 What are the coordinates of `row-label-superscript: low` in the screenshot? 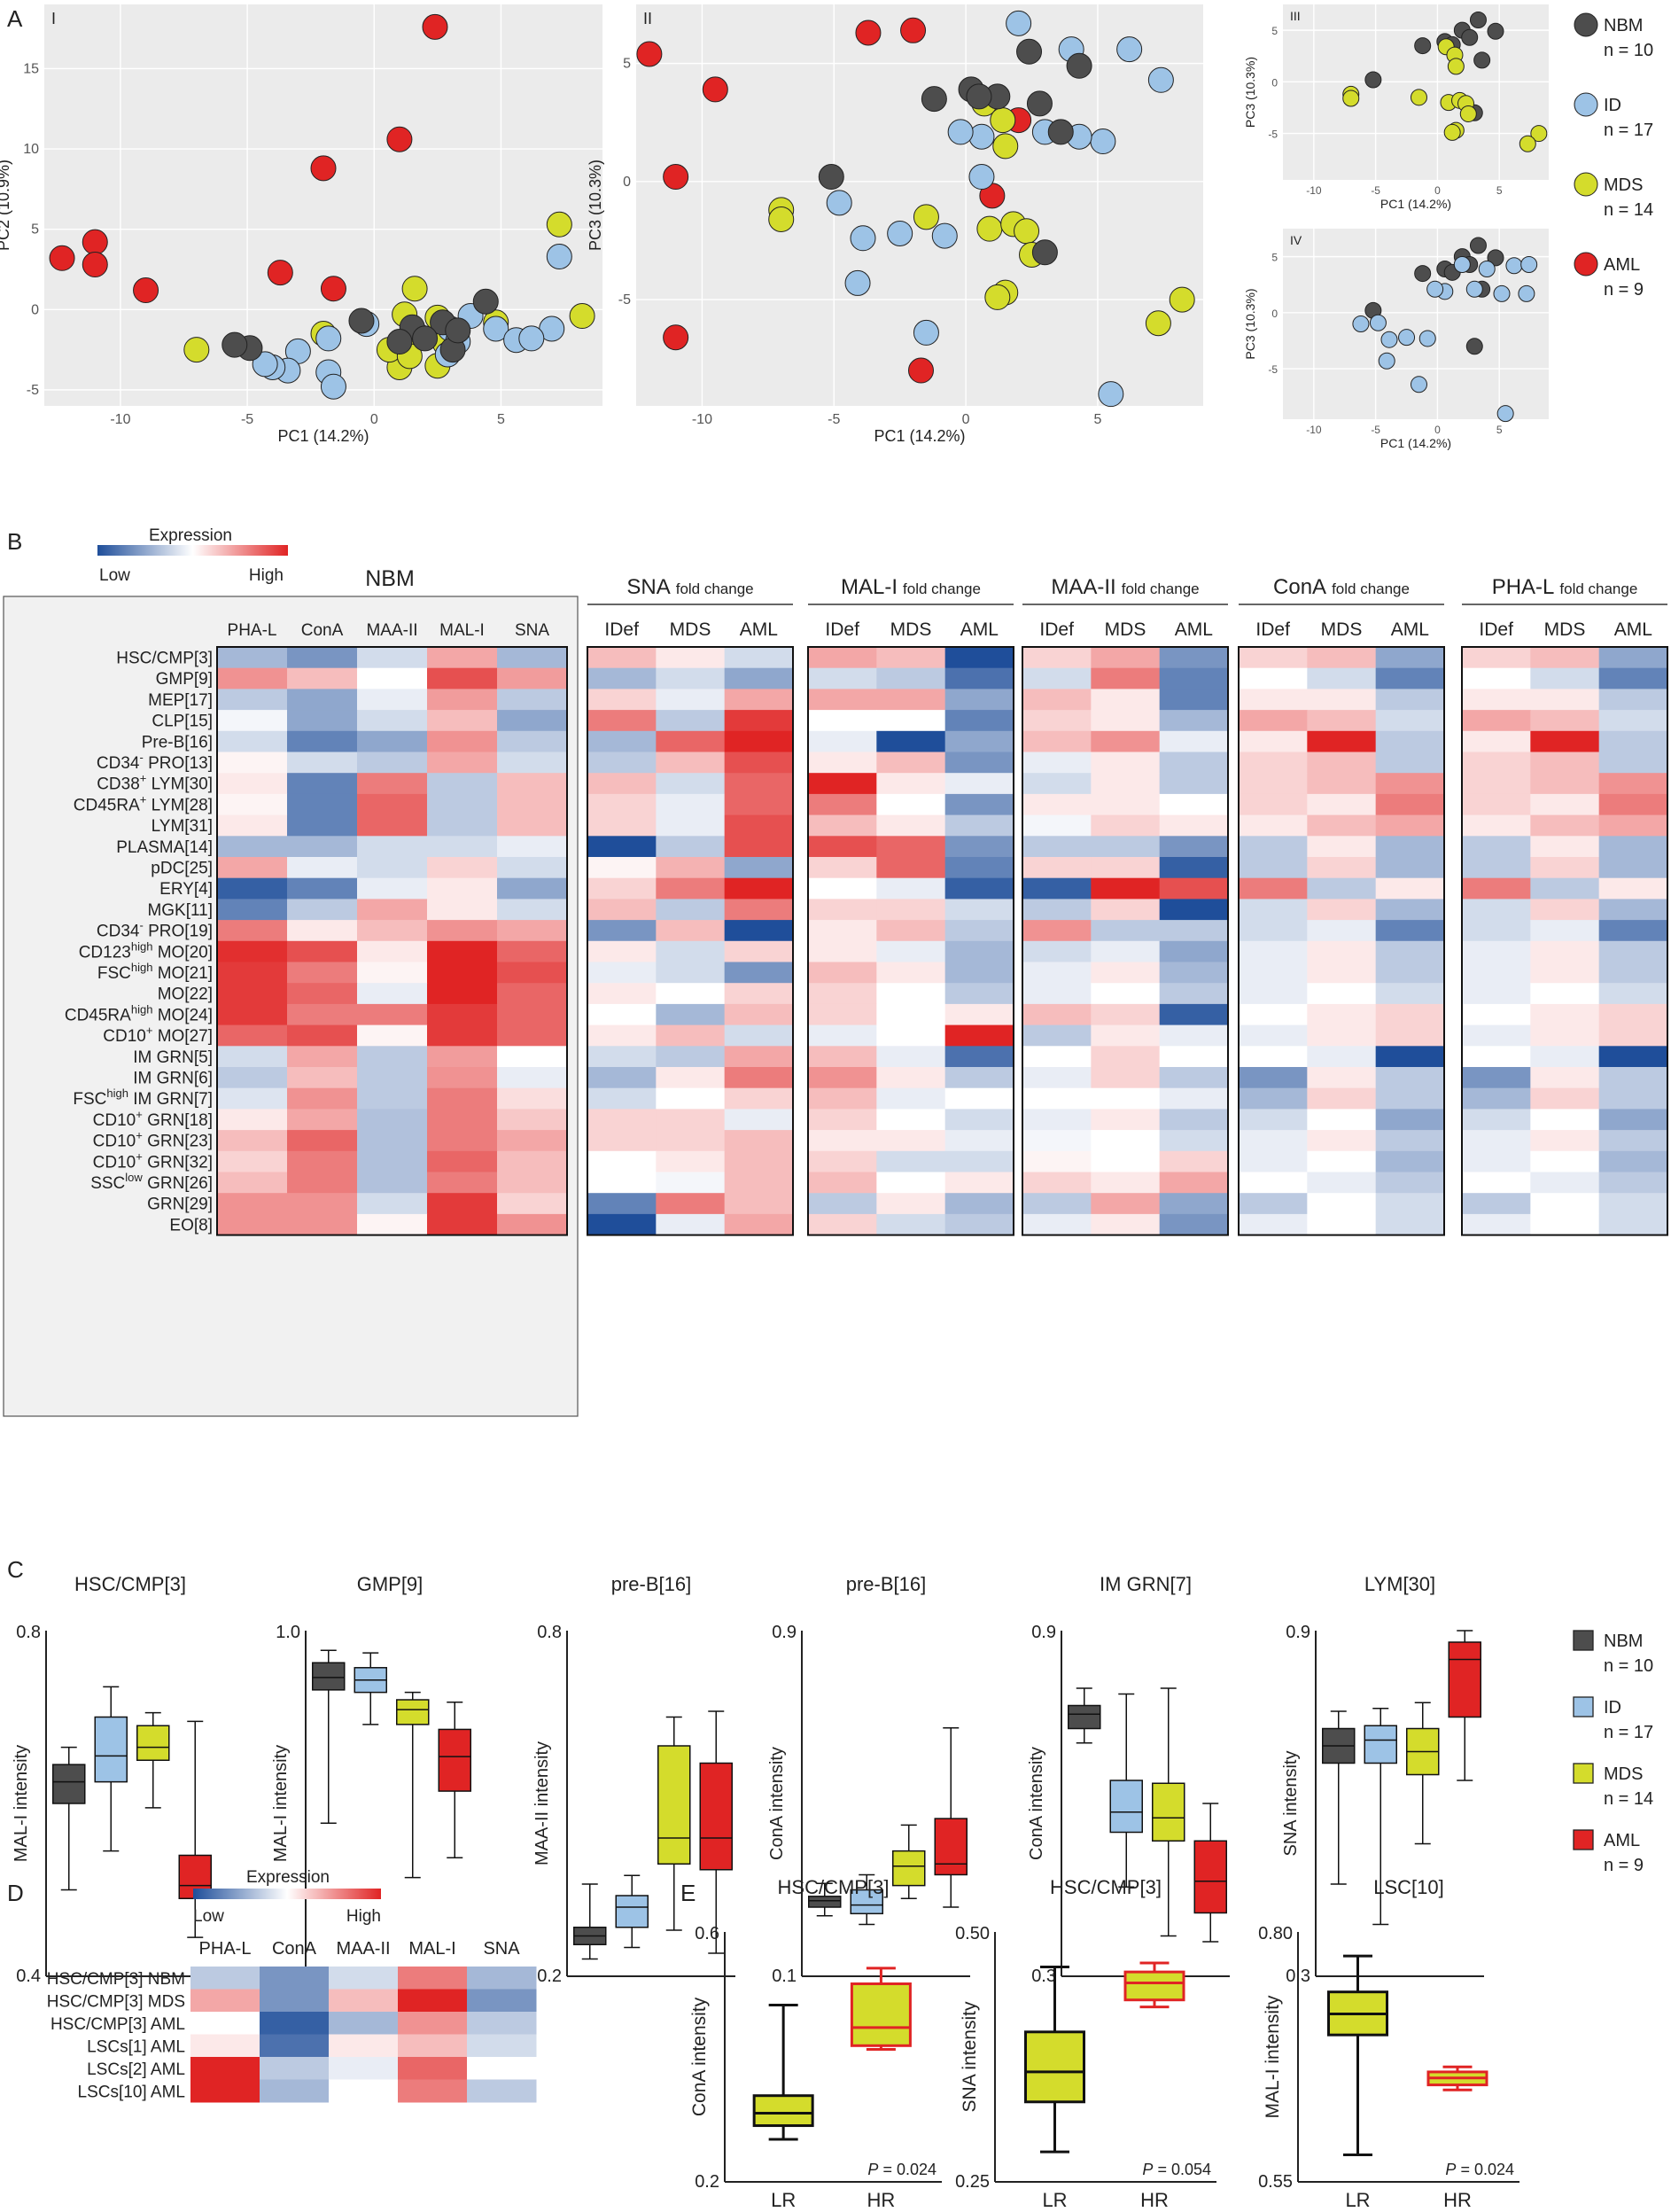 It's located at (134, 1177).